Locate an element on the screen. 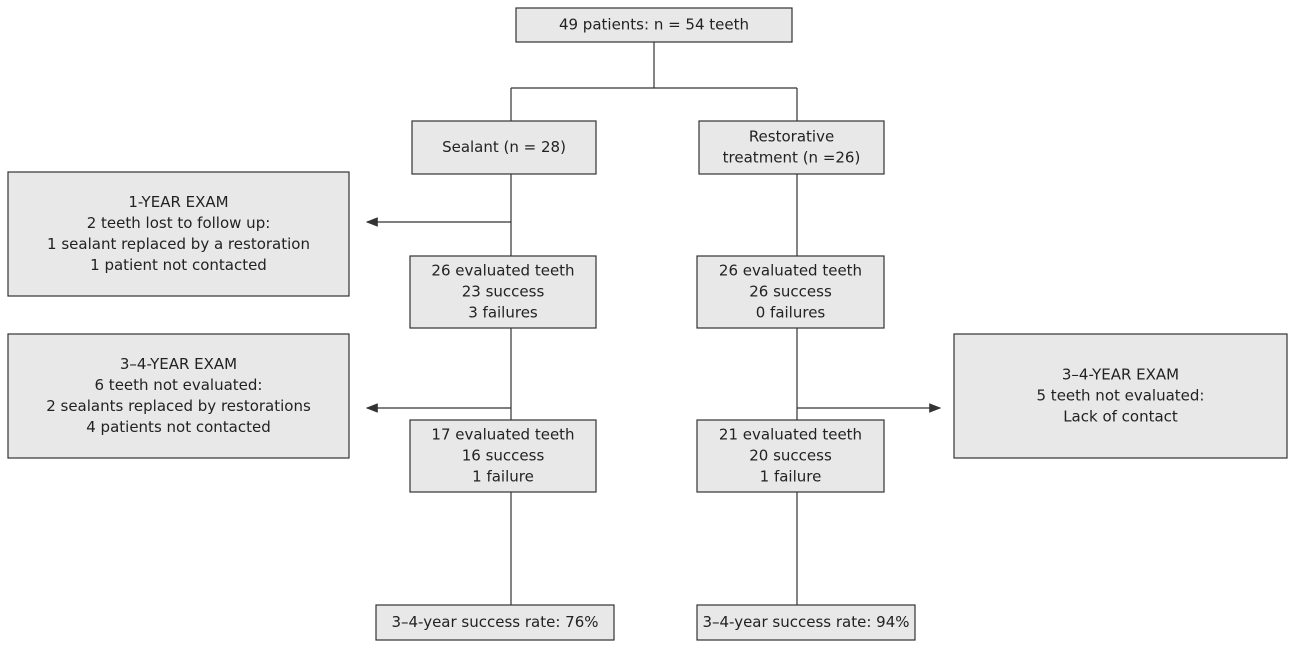  node-text: 4 patients not contacted is located at coordinates (178, 427).